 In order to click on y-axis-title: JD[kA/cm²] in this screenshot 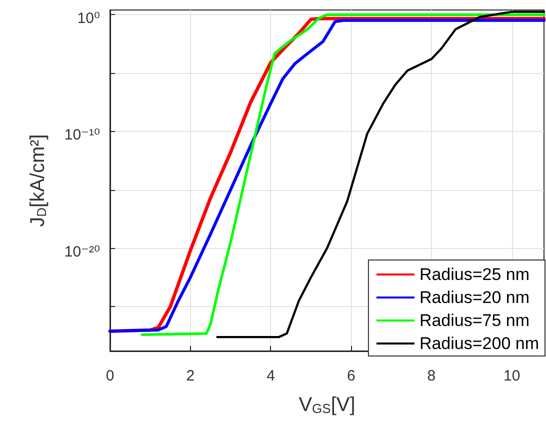, I will do `click(38, 180)`.